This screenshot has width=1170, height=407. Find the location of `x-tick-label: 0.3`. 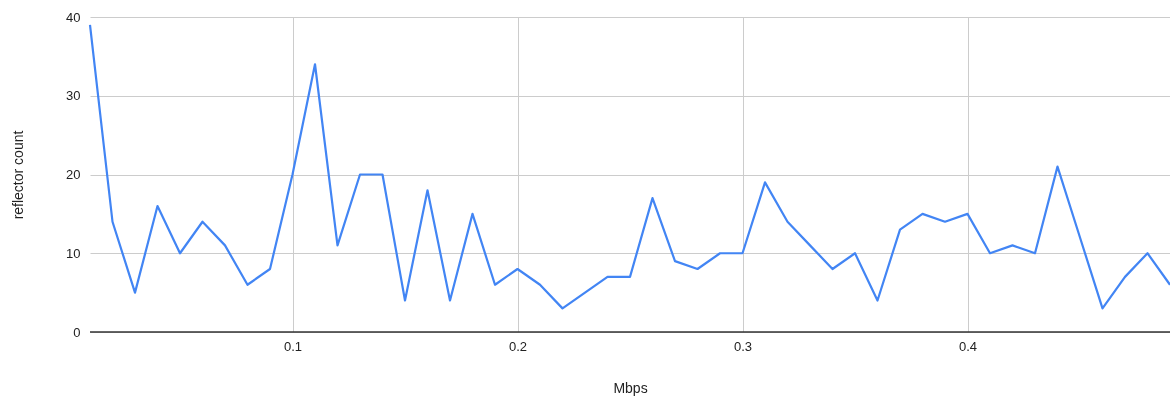

x-tick-label: 0.3 is located at coordinates (743, 346).